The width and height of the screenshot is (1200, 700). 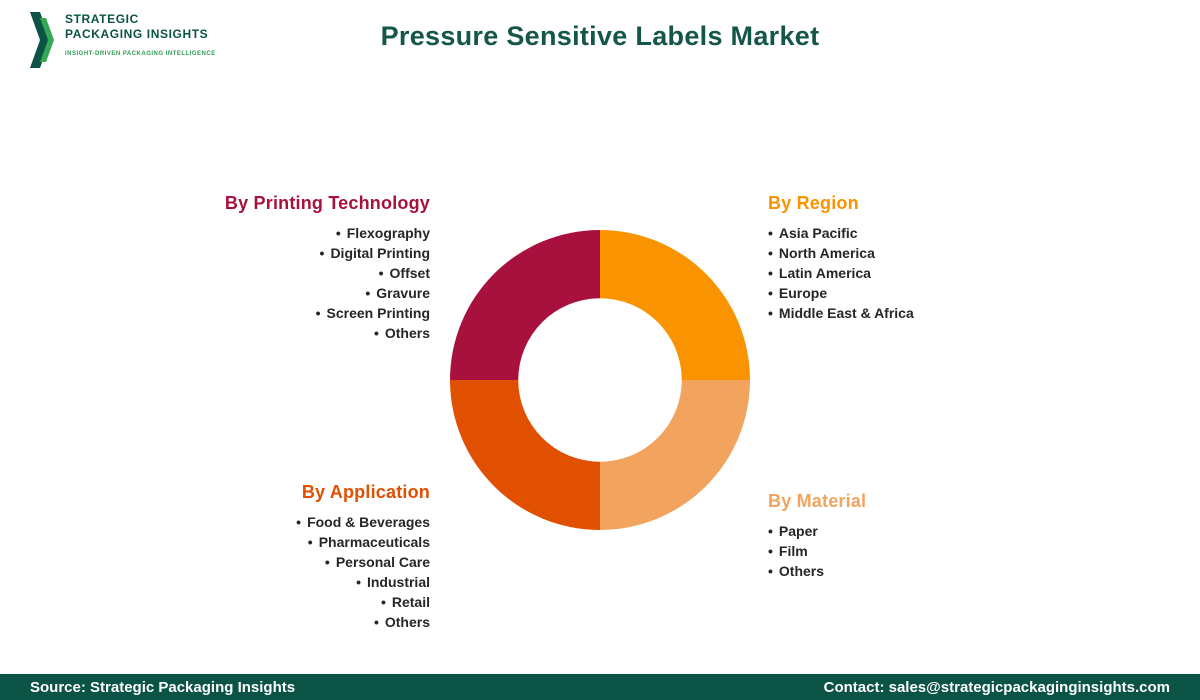 I want to click on list-item: • Retail, so click(x=270, y=602).